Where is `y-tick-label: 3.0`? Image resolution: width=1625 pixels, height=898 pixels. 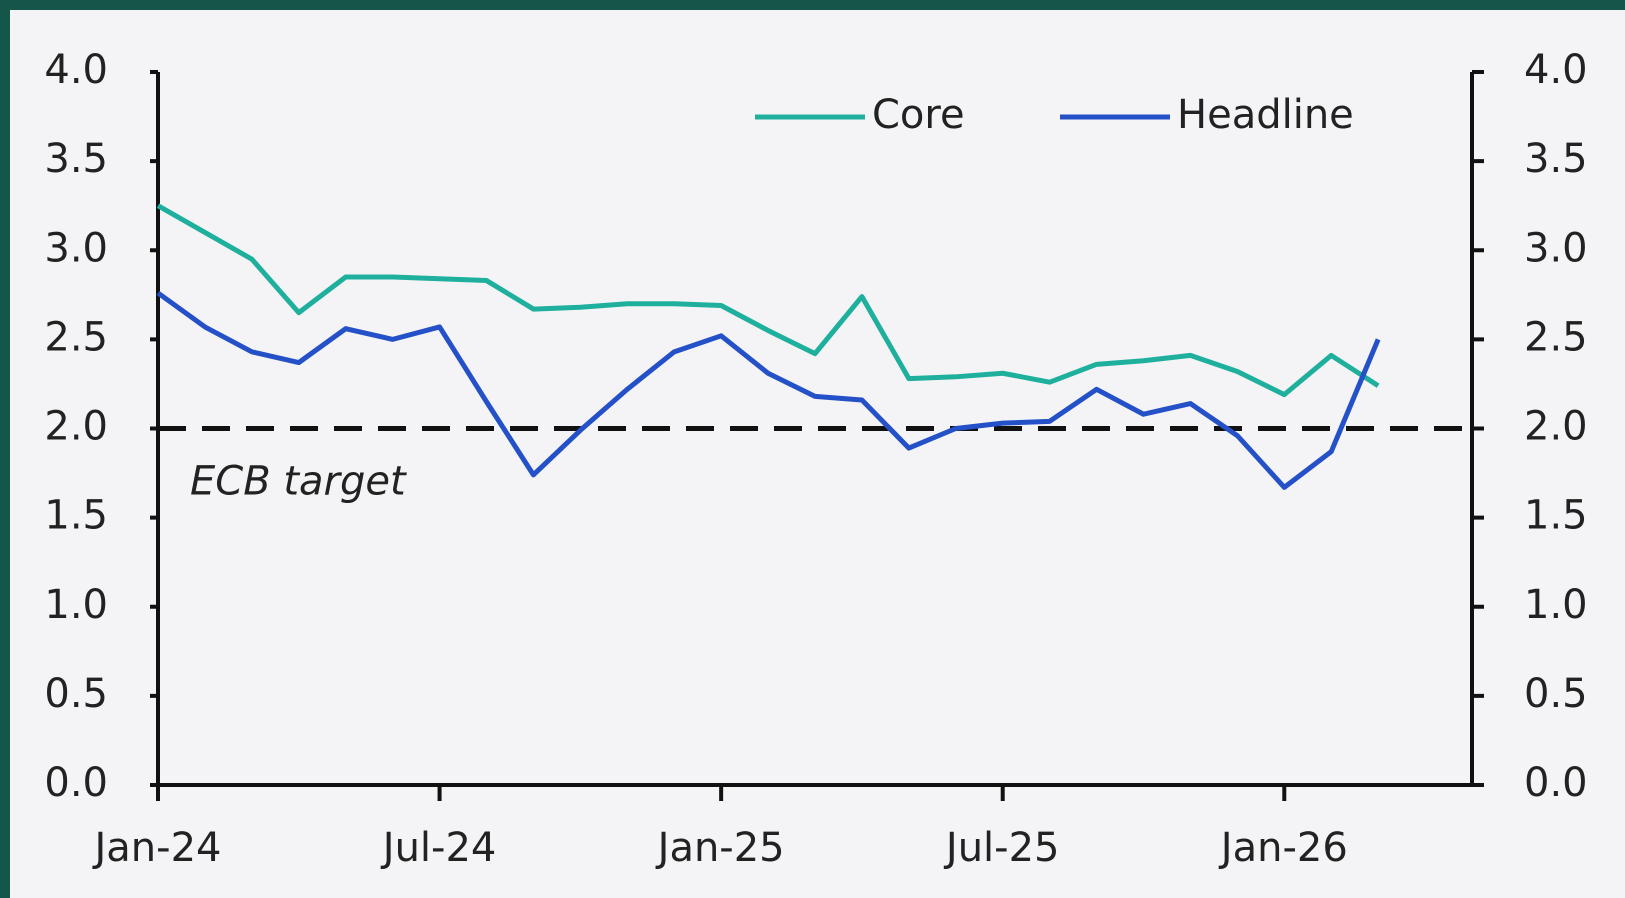 y-tick-label: 3.0 is located at coordinates (76, 248).